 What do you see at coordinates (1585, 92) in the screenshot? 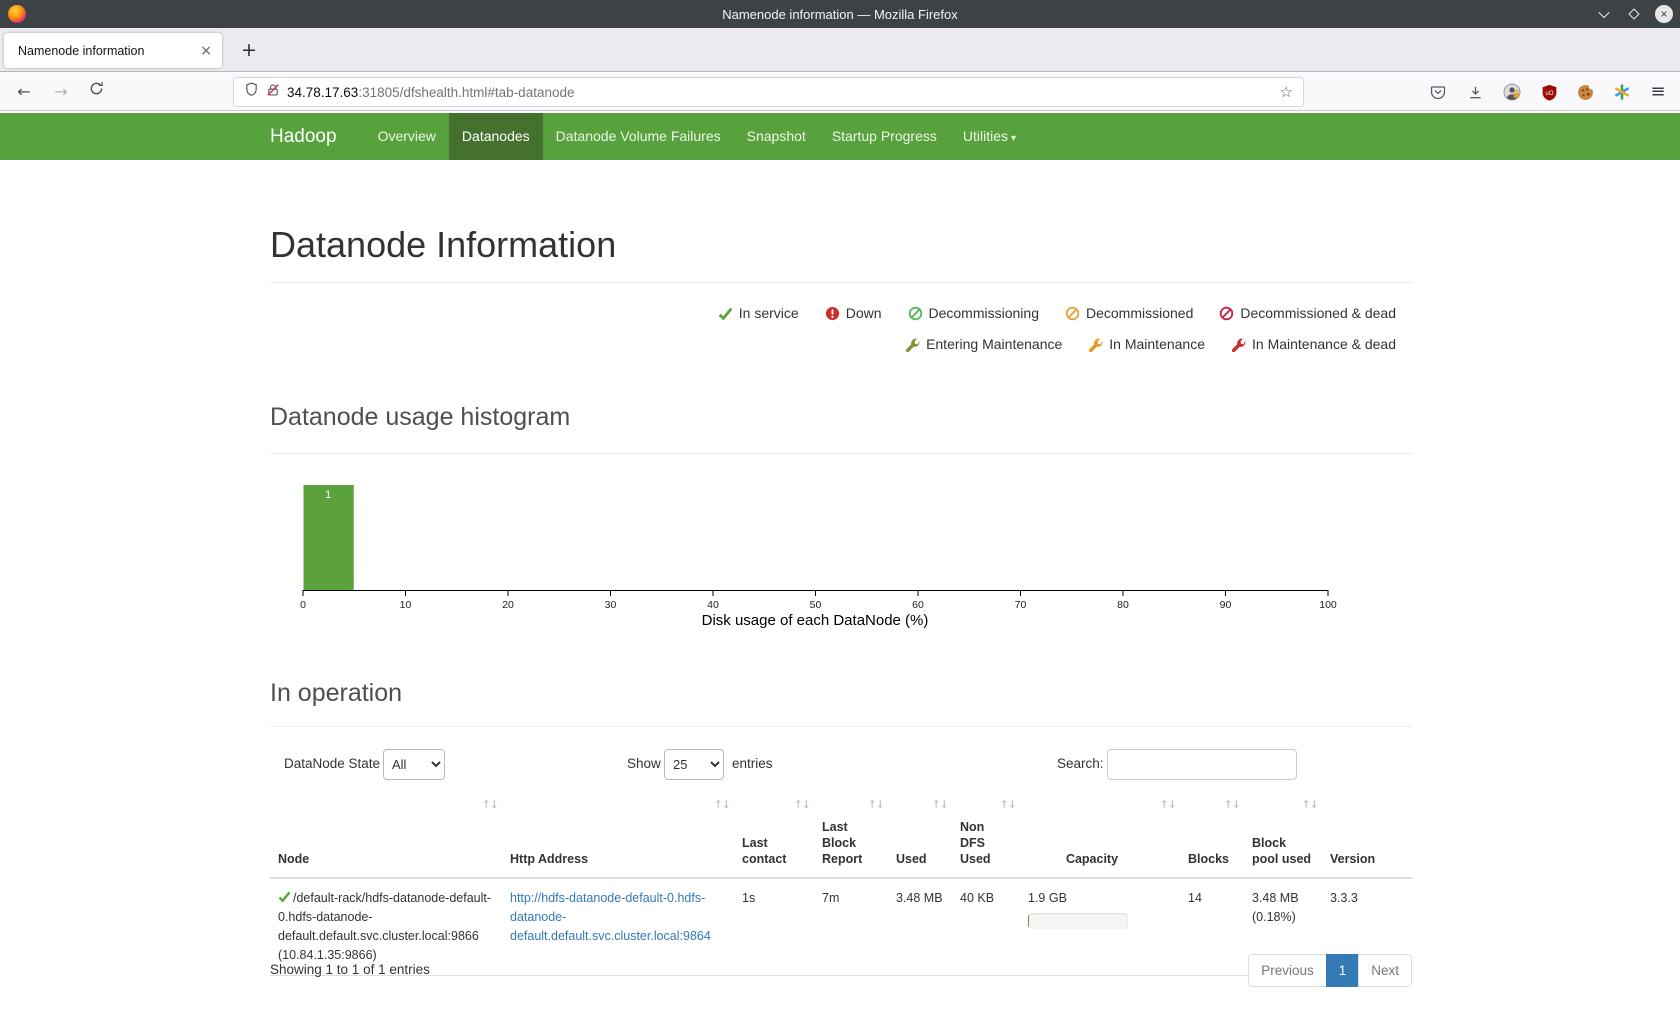
I see `cookie-extension-icon` at bounding box center [1585, 92].